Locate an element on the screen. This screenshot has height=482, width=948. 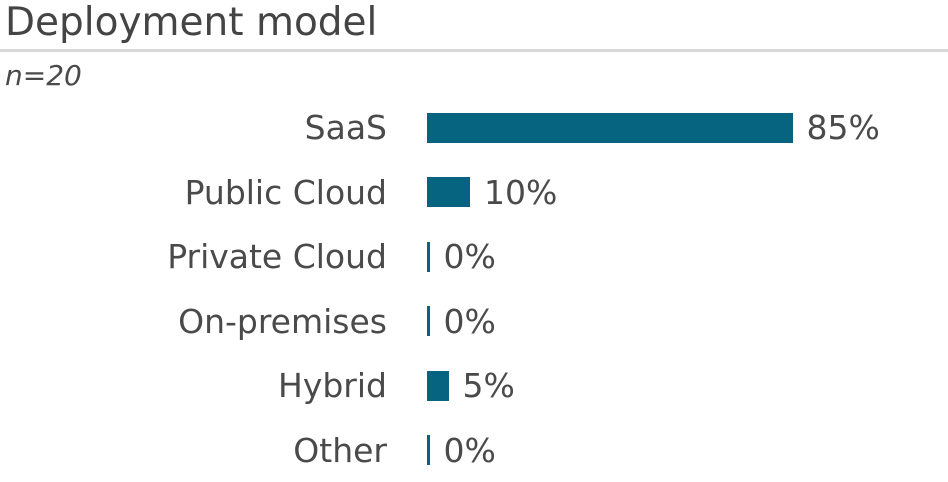
chart-row: Other 0% is located at coordinates (474, 450).